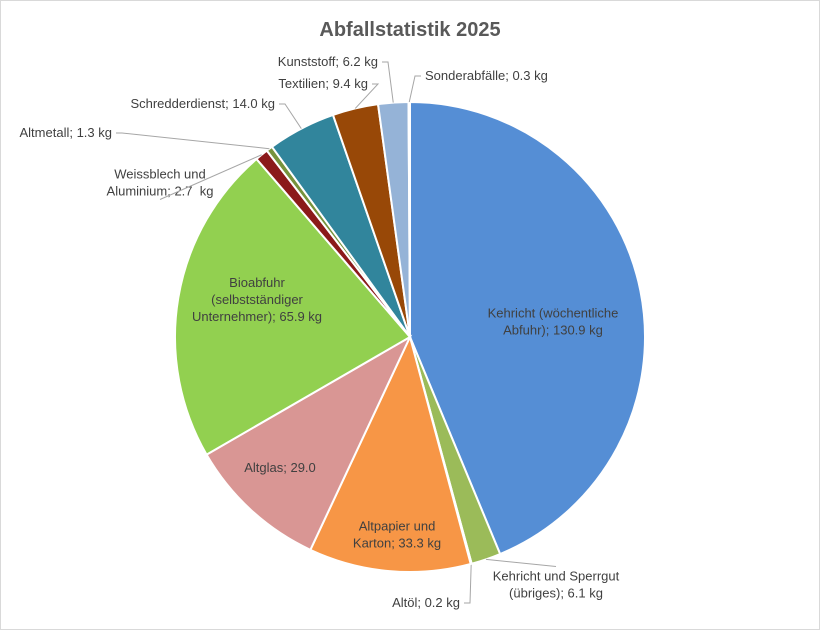 The width and height of the screenshot is (820, 630). What do you see at coordinates (556, 585) in the screenshot?
I see `data-label: Kehricht und Sperrgut (übriges); 6.1 kg` at bounding box center [556, 585].